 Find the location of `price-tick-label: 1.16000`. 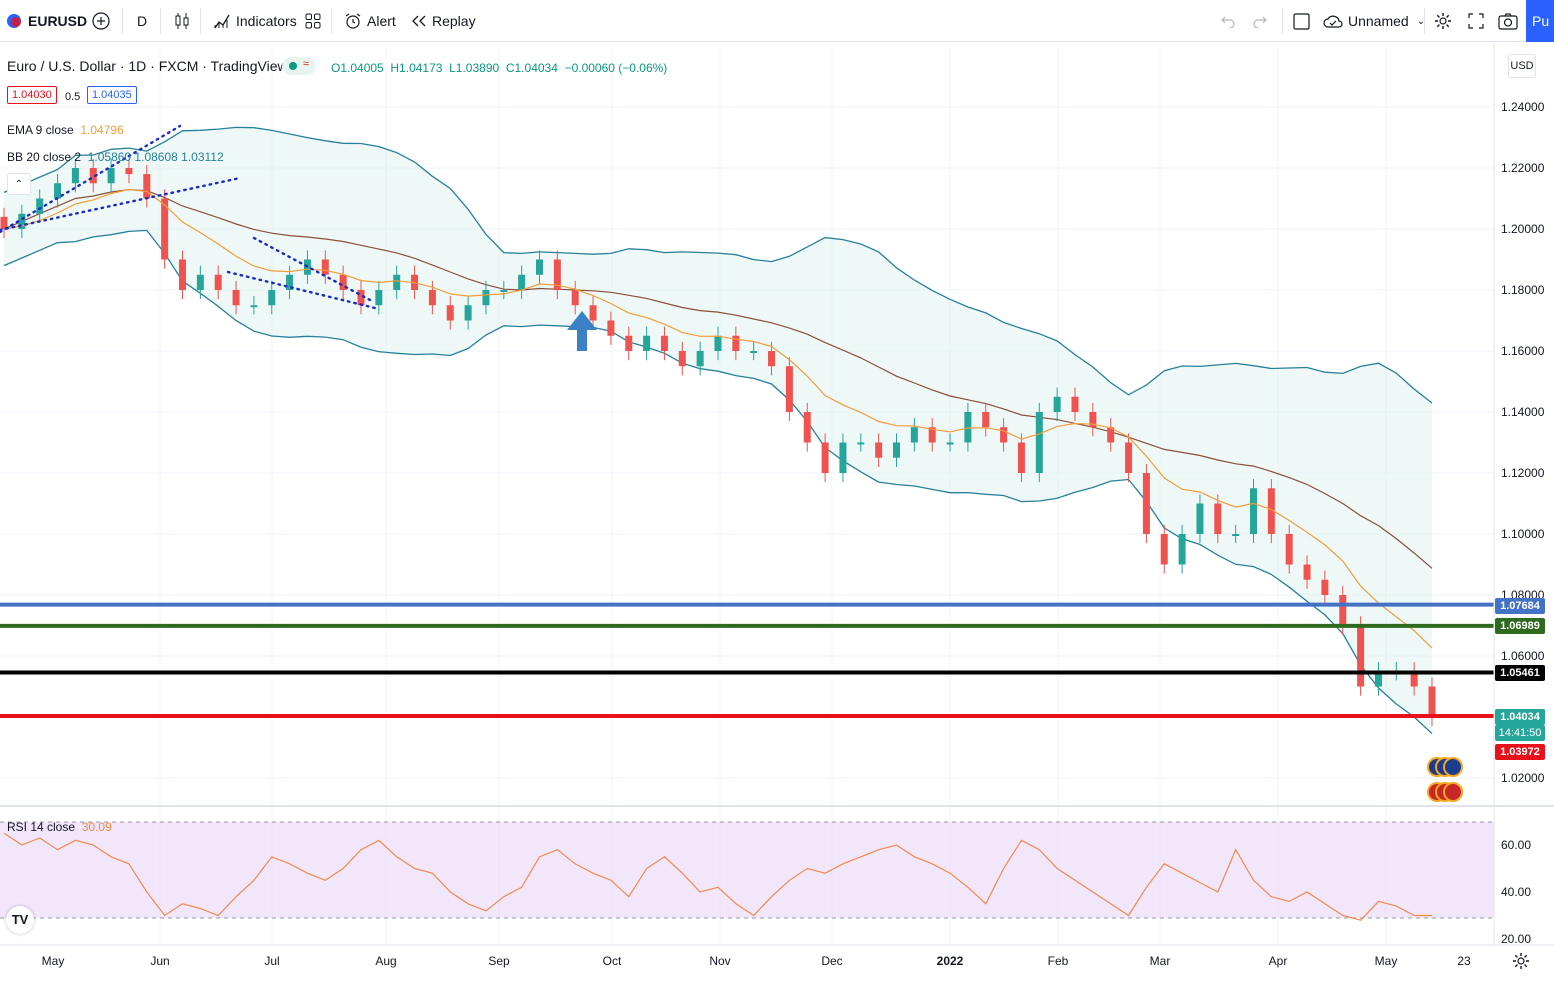

price-tick-label: 1.16000 is located at coordinates (1523, 351).